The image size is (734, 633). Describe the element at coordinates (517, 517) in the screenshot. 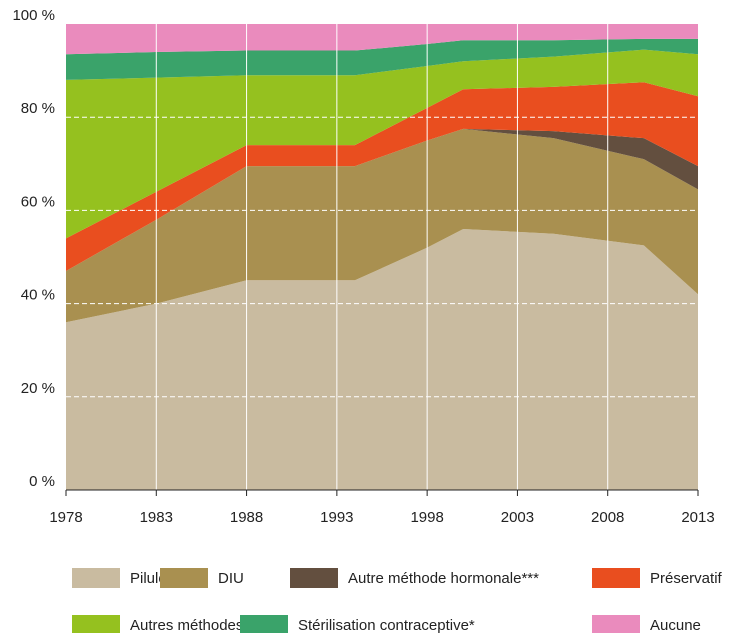

I see `x-tick-label: 2003` at that location.